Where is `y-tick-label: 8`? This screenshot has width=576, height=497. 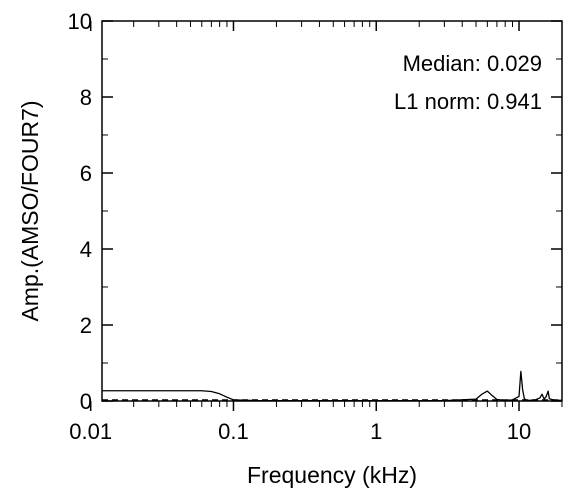
y-tick-label: 8 is located at coordinates (86, 97).